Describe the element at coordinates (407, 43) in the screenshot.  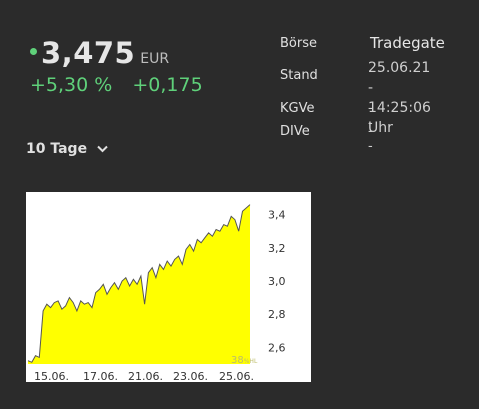
I see `boerse-value: Tradegate` at that location.